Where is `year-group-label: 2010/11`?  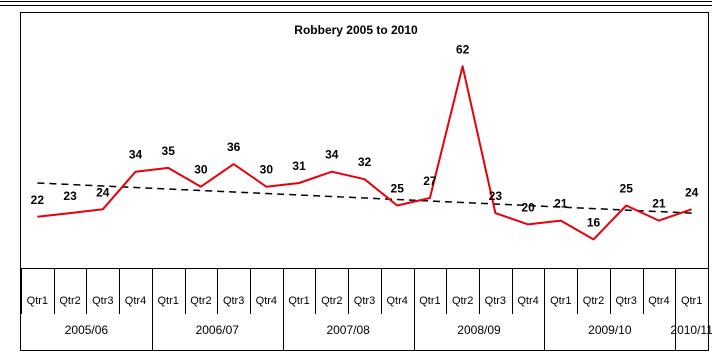
year-group-label: 2010/11 is located at coordinates (691, 330).